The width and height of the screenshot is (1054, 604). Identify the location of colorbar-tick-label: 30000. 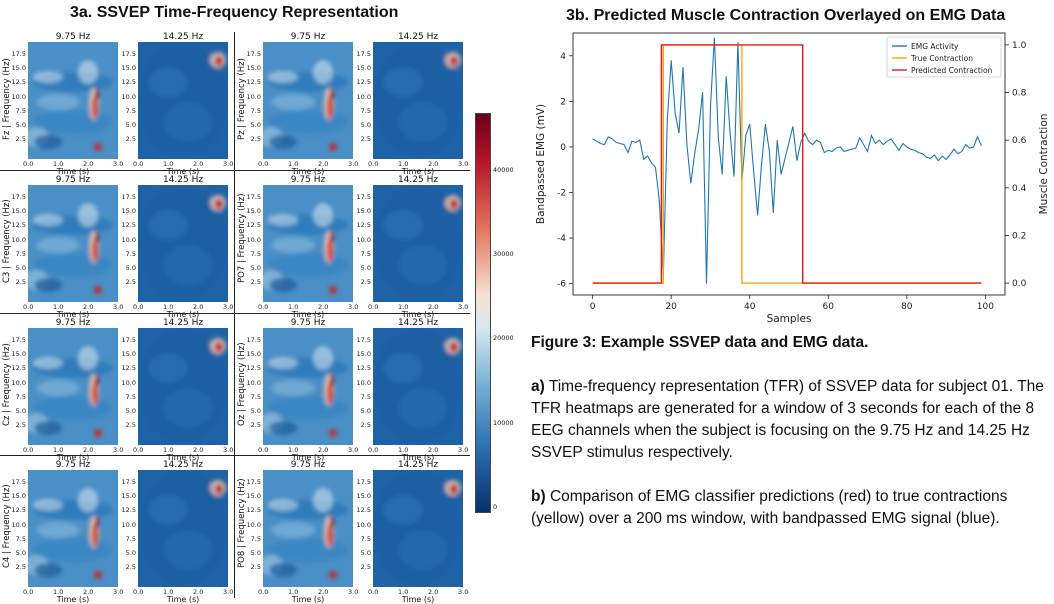
(503, 254).